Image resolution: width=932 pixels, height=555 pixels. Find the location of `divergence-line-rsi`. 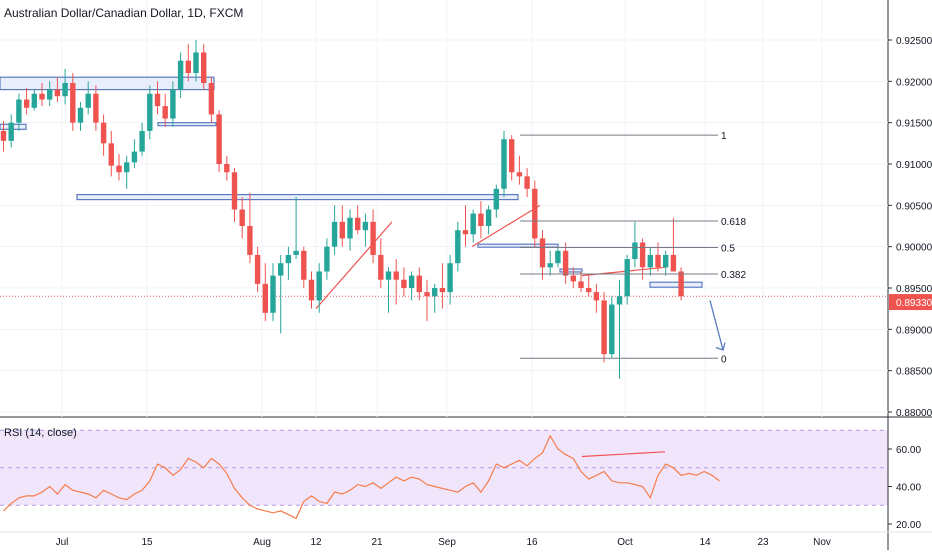

divergence-line-rsi is located at coordinates (623, 454).